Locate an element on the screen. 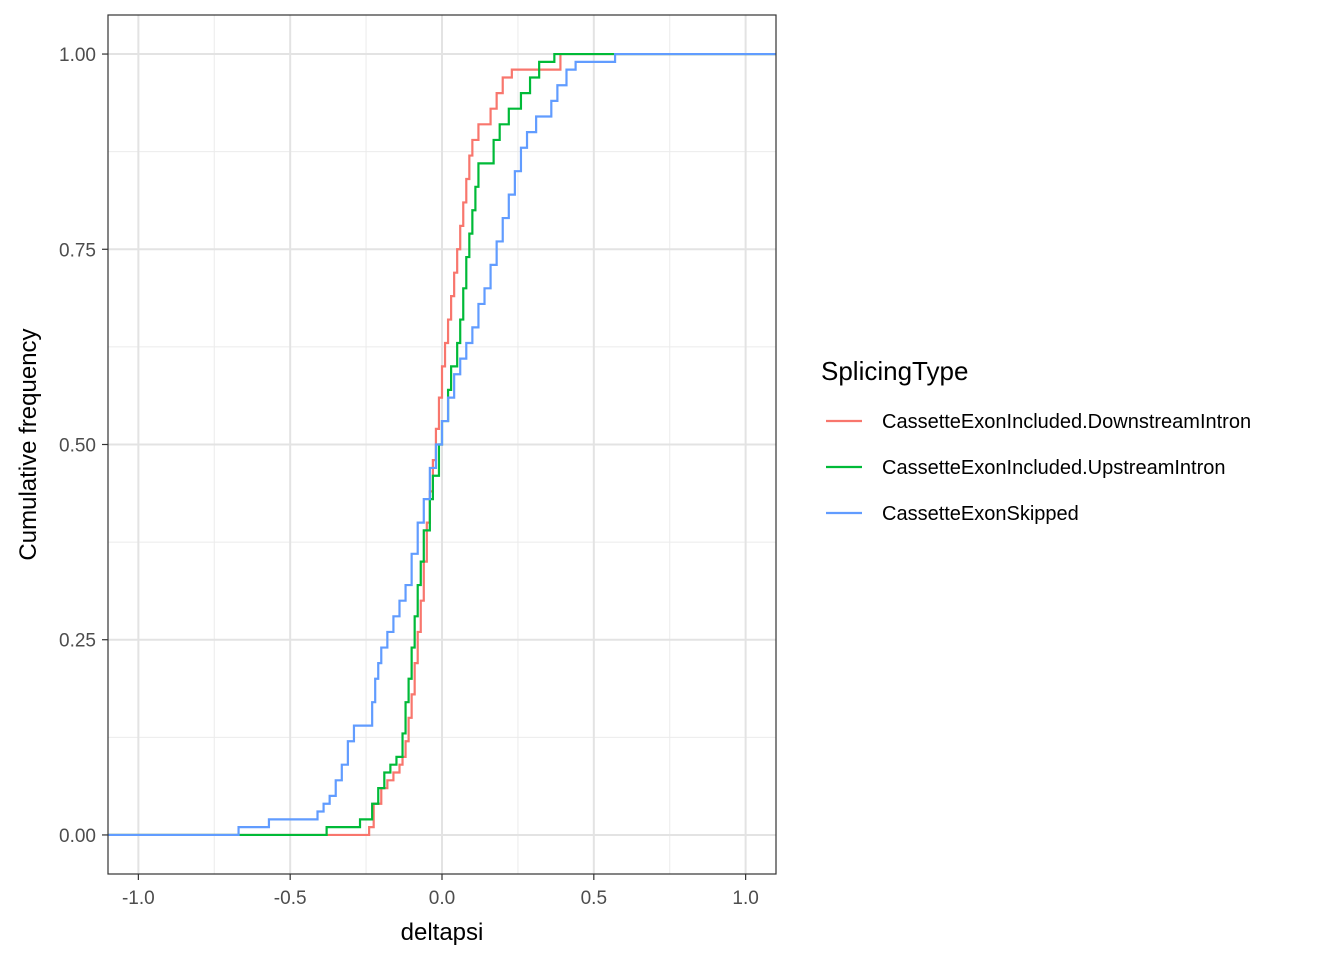 Image resolution: width=1344 pixels, height=960 pixels. y-tick-label: 0.25 is located at coordinates (77, 641).